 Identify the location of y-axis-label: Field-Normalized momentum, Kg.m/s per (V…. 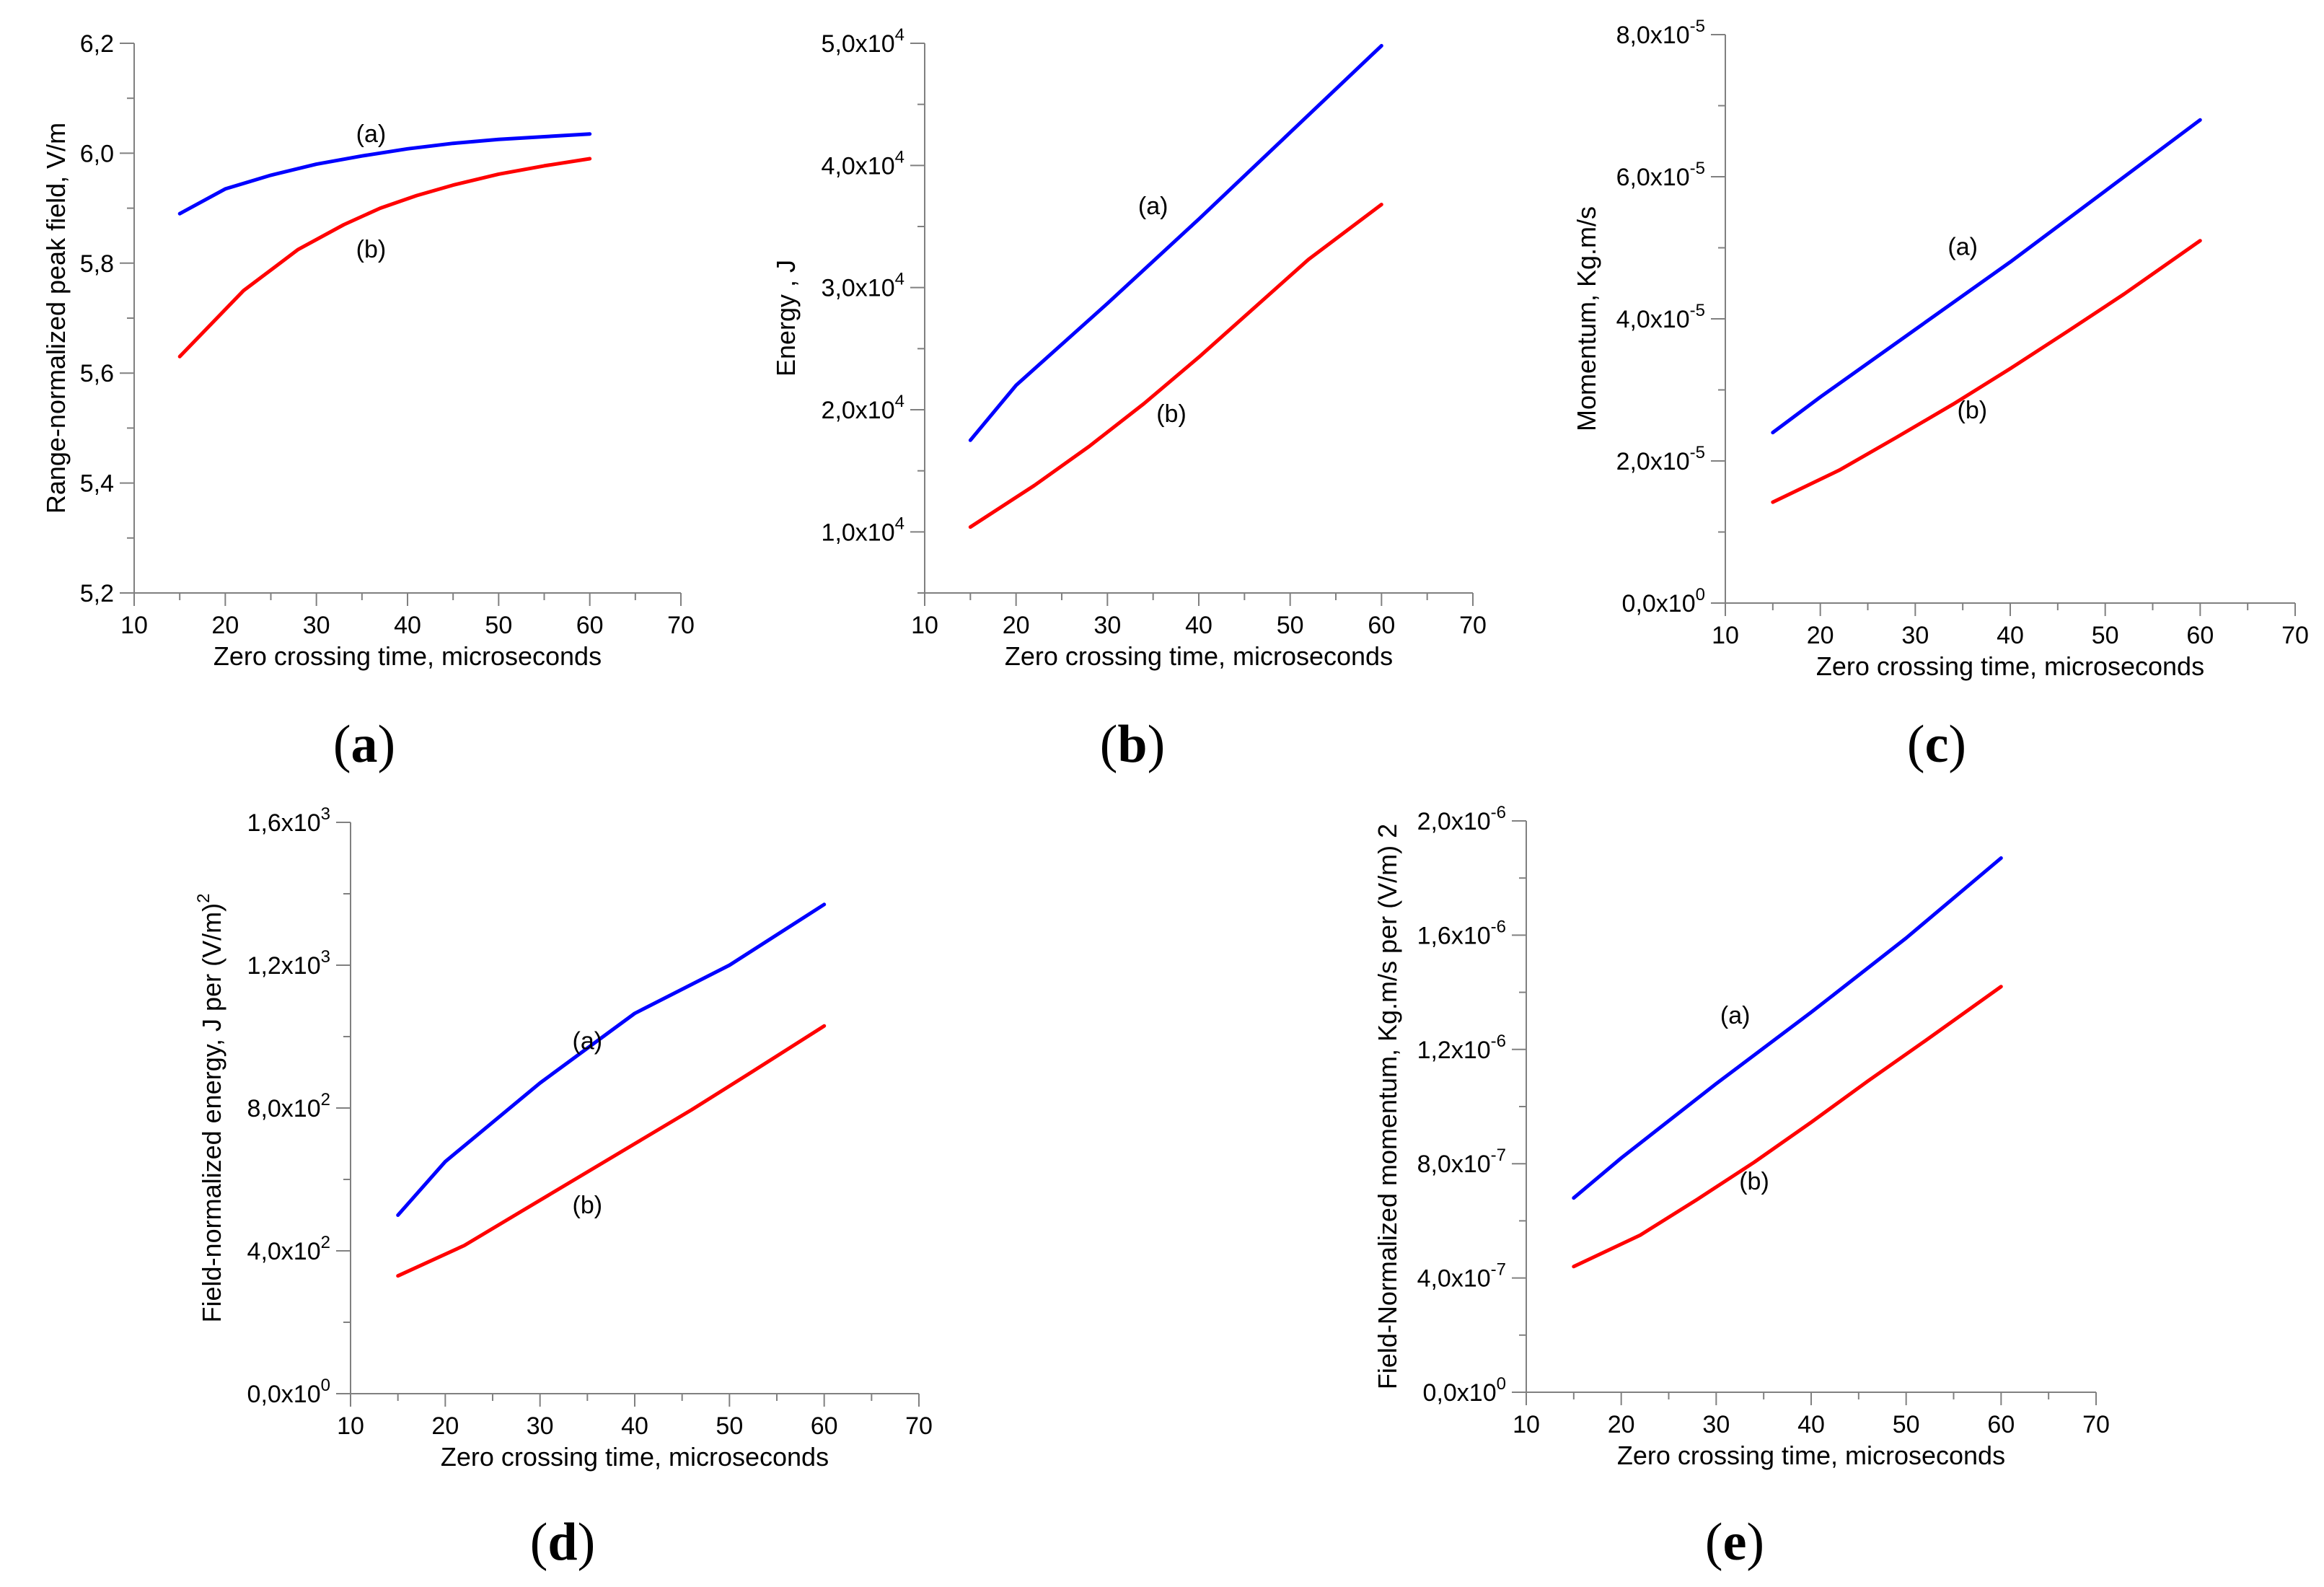
(1387, 1106).